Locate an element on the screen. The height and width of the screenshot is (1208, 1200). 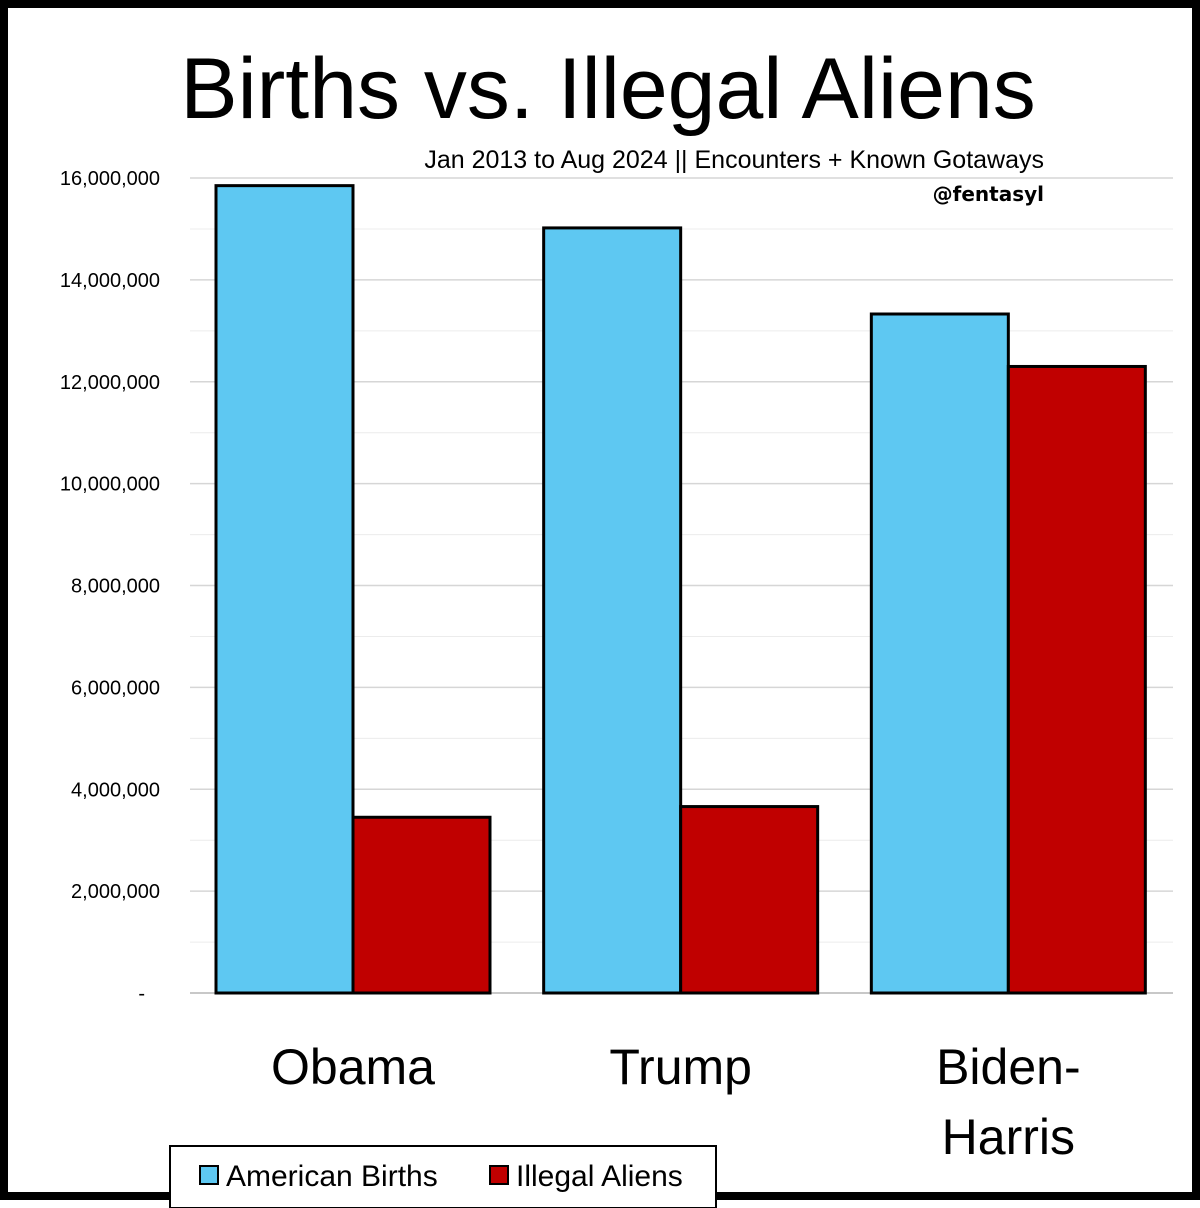
legend-box is located at coordinates (443, 1176).